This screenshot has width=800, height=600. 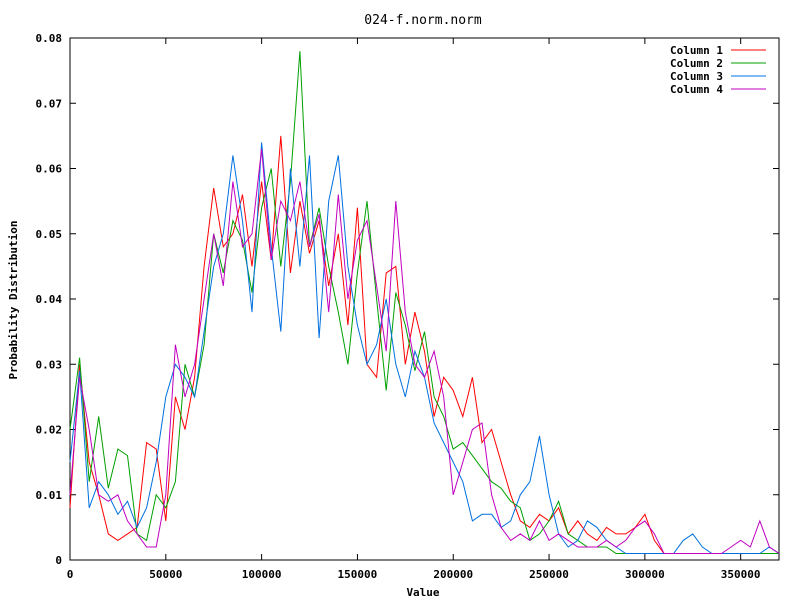 What do you see at coordinates (422, 592) in the screenshot?
I see `x-axis-label: Value` at bounding box center [422, 592].